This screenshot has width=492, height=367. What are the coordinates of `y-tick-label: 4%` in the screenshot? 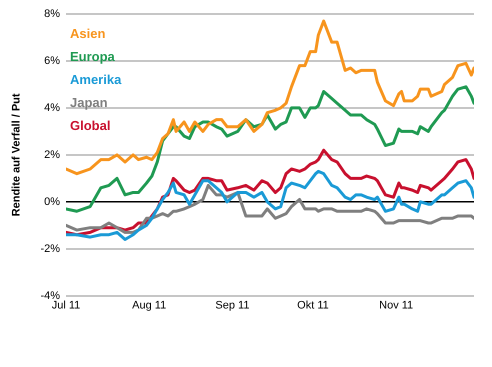 It's located at (52, 108).